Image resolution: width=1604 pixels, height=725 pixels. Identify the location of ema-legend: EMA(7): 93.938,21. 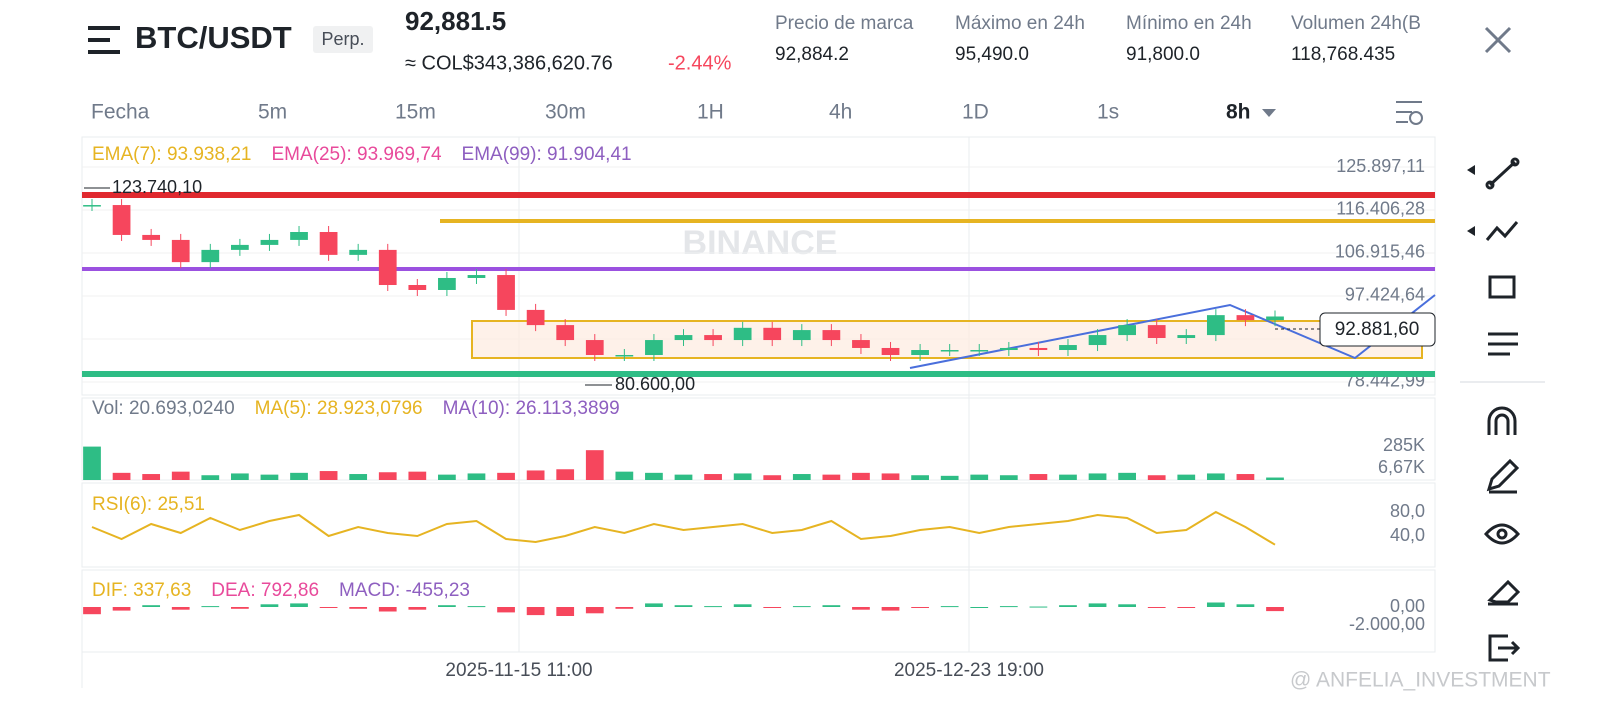
(171, 154).